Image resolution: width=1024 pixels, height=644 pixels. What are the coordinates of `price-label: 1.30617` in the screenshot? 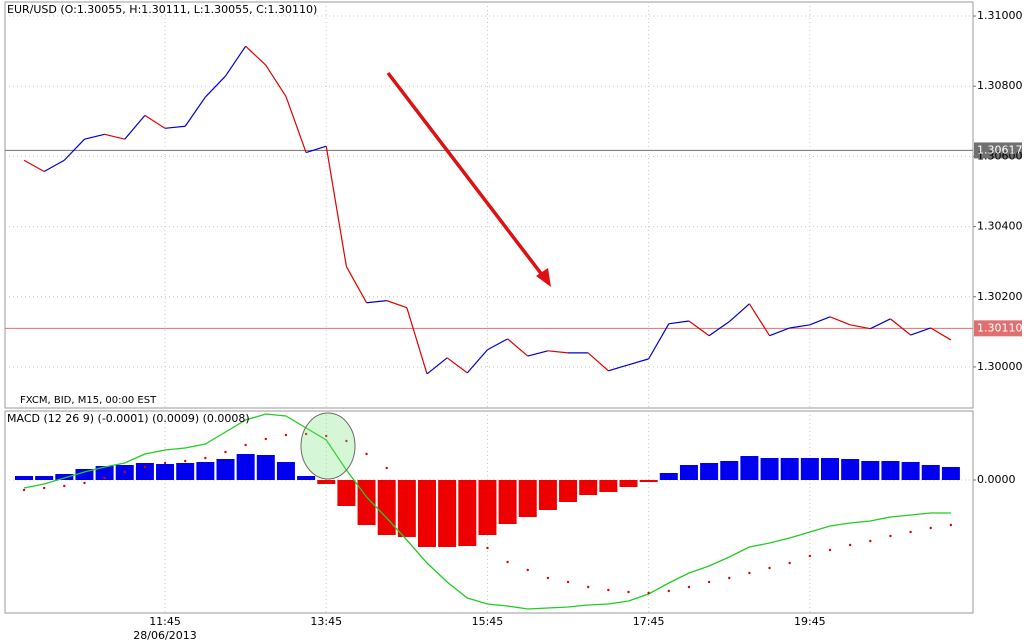 It's located at (1000, 149).